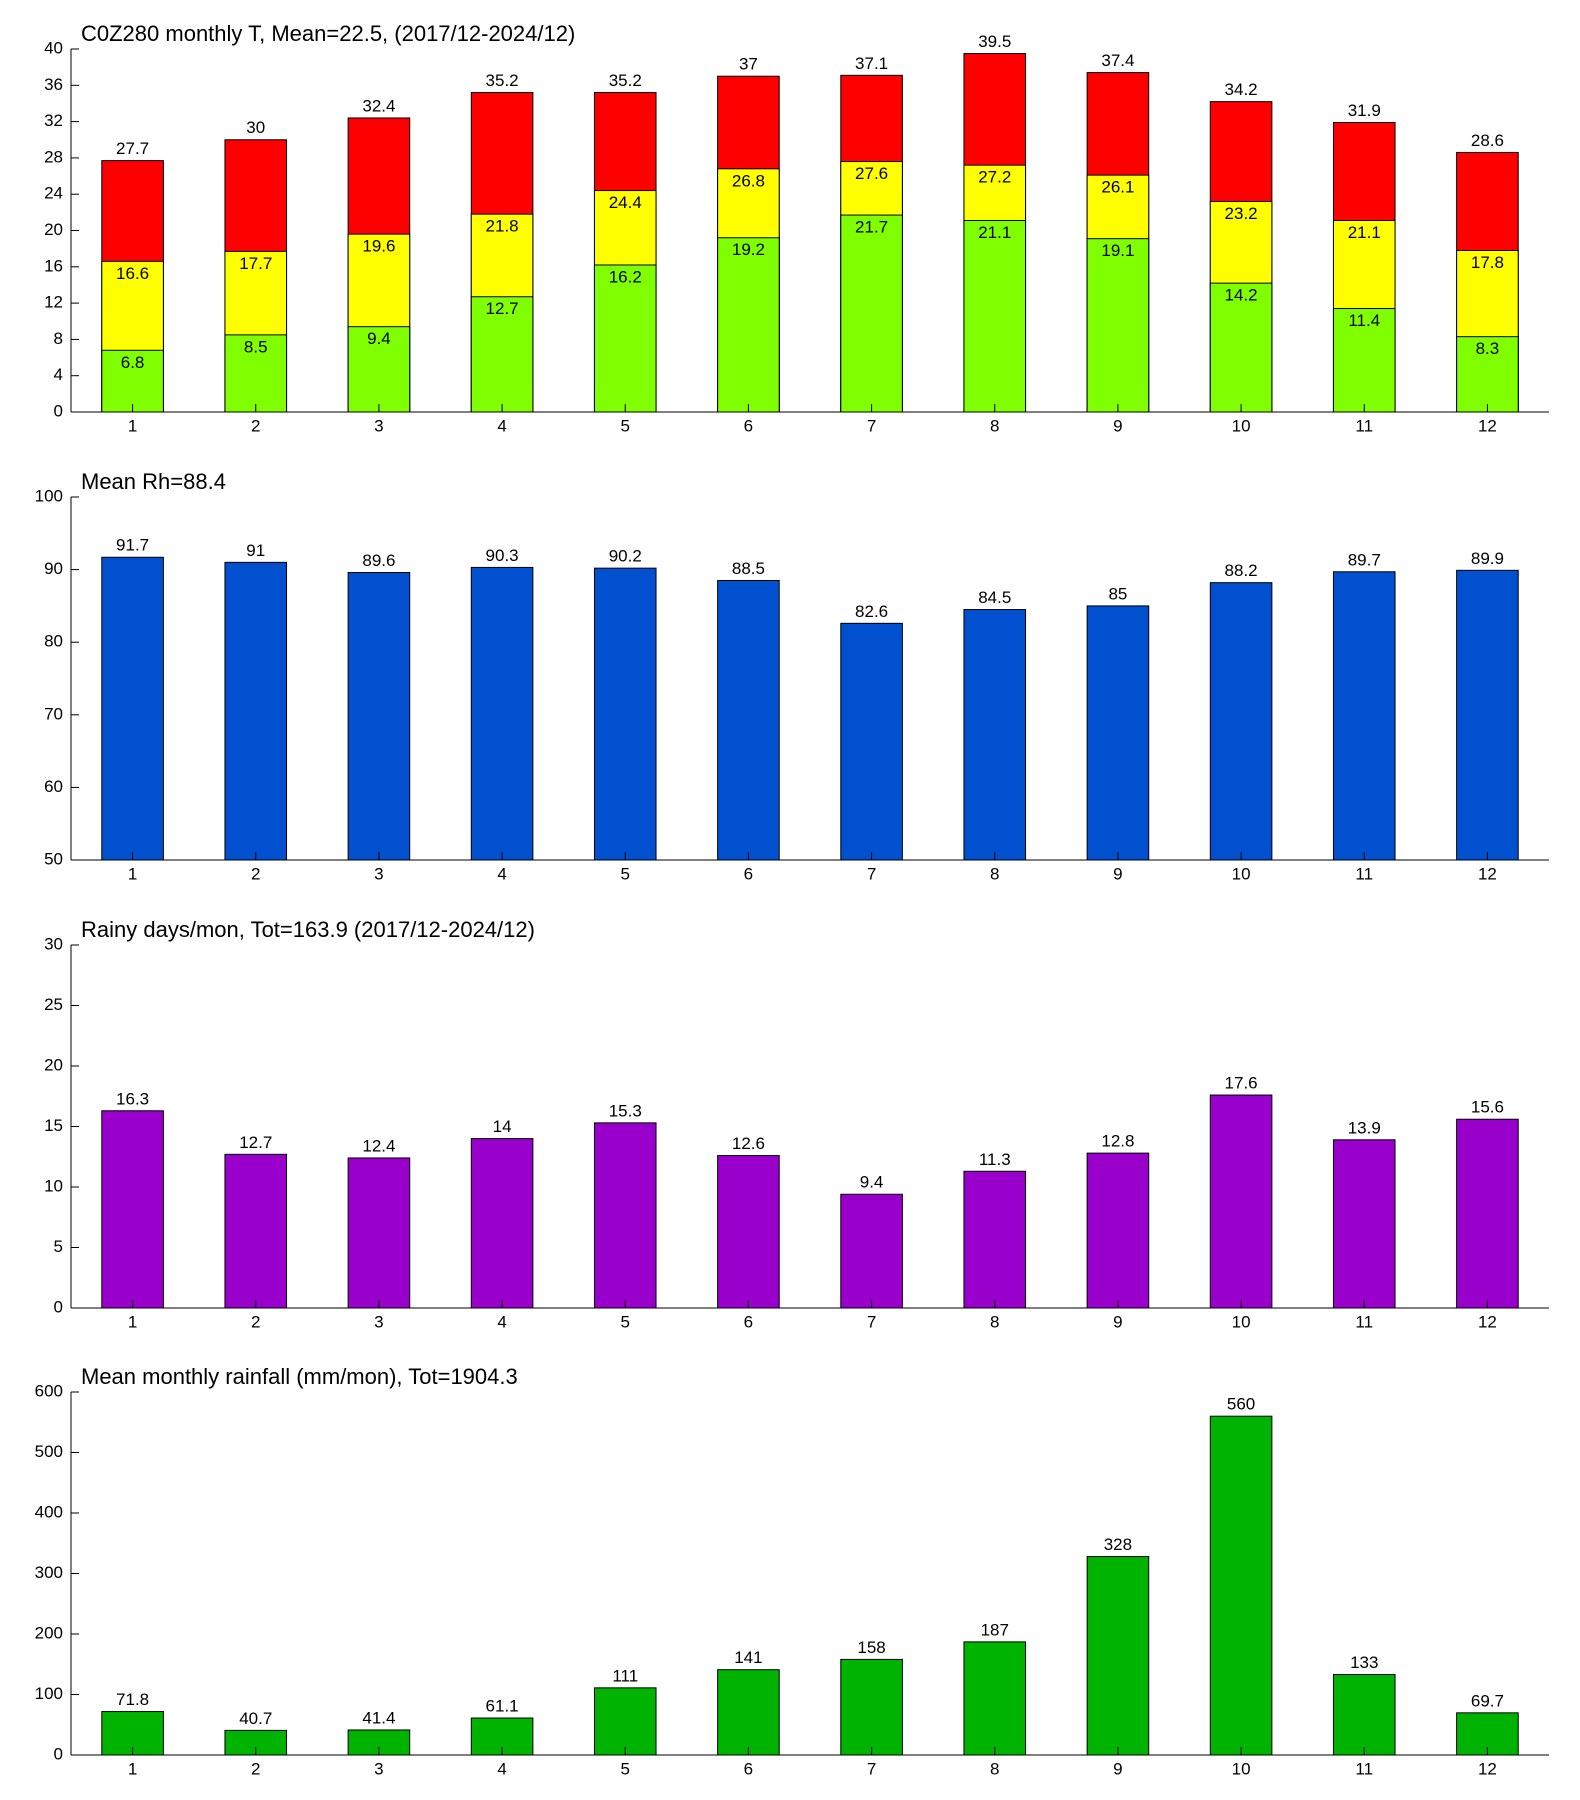  I want to click on value-label: 41.4, so click(378, 1717).